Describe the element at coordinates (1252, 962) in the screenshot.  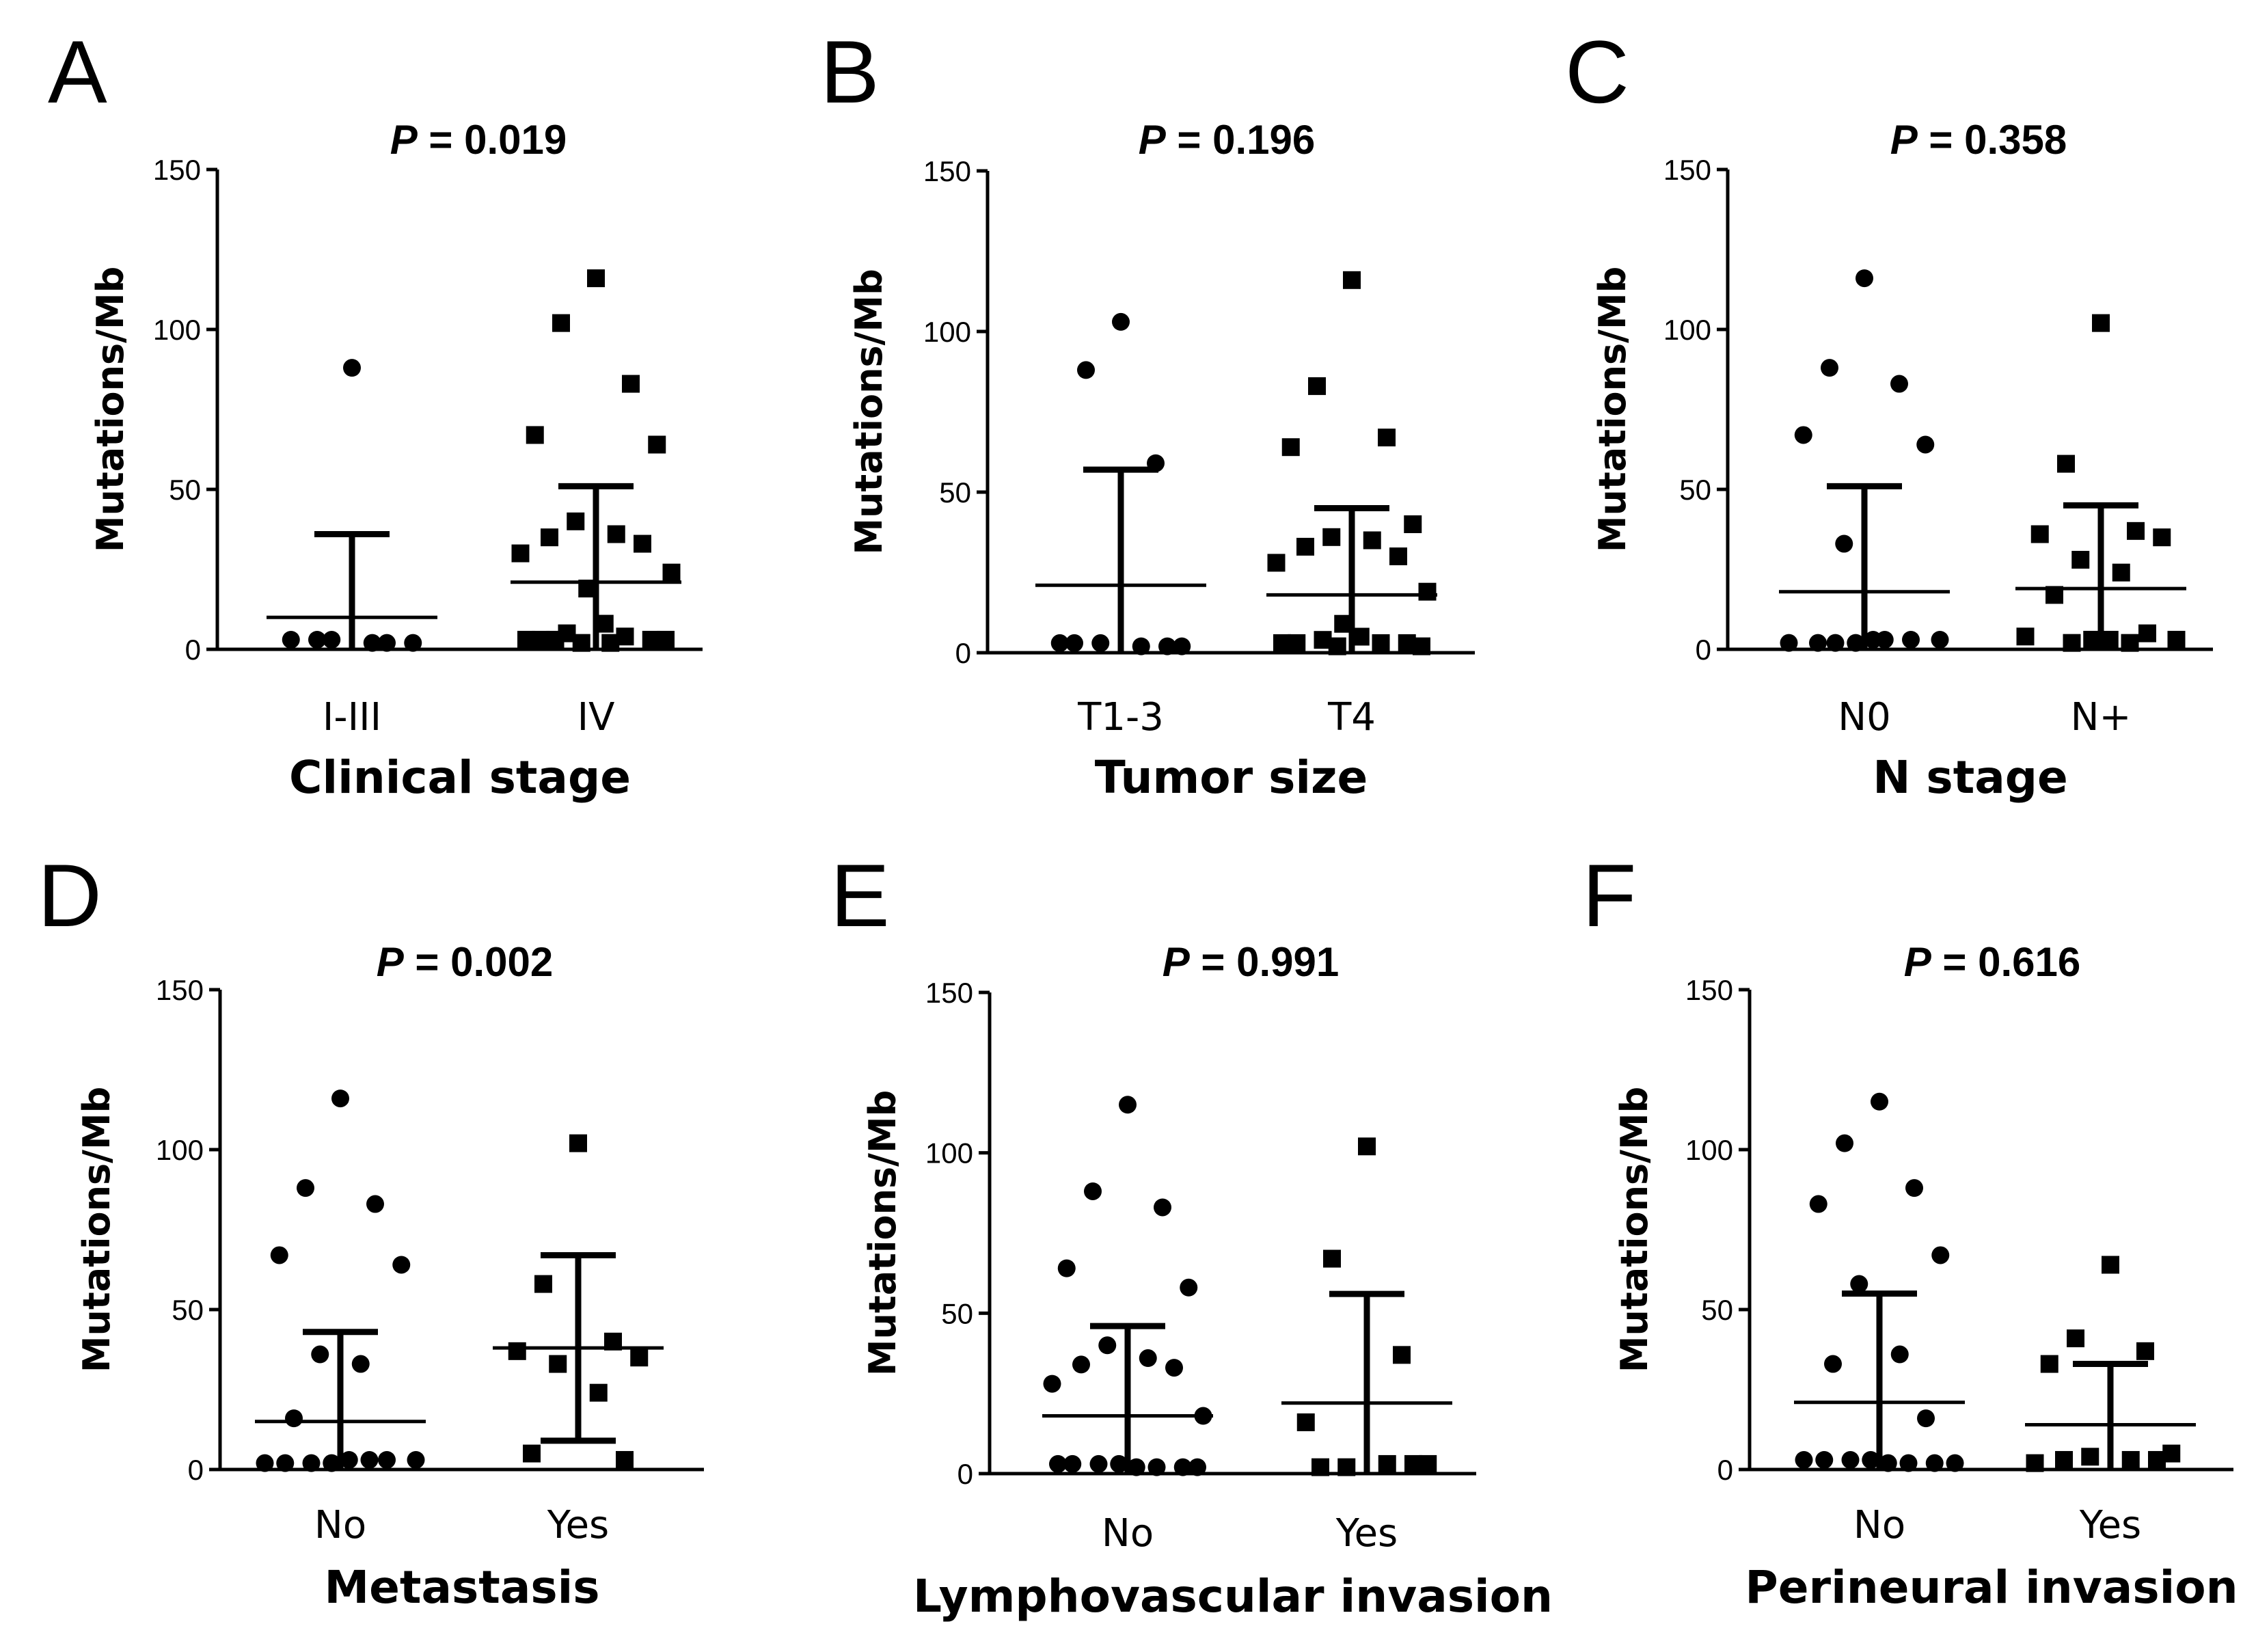
I see `p-value-title: P = 0.991` at that location.